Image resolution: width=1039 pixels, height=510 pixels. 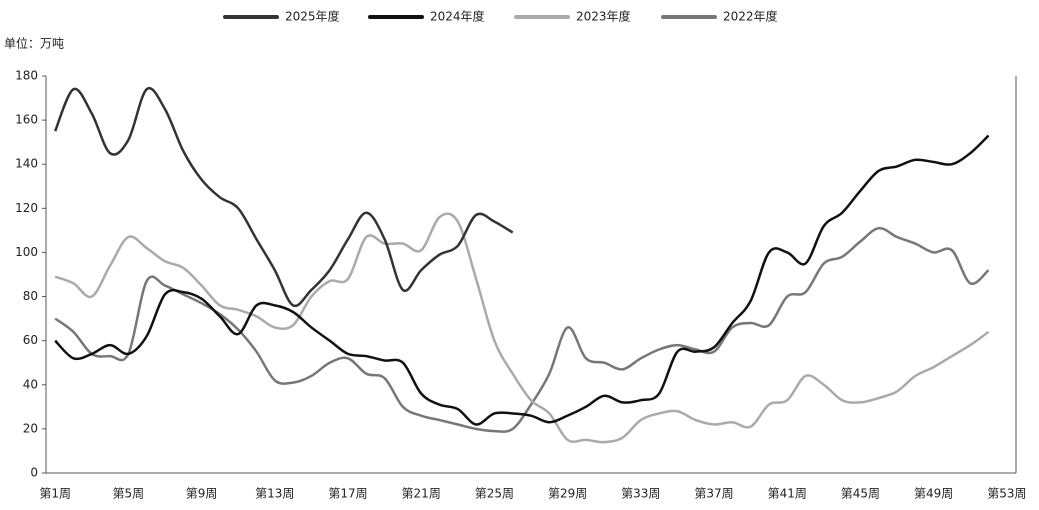 I want to click on legend-label: 2022年度, so click(x=750, y=16).